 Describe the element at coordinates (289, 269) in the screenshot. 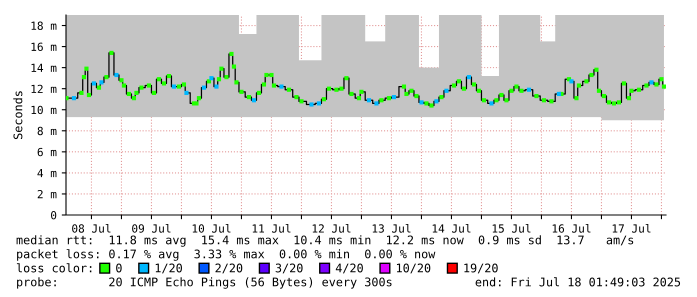

I see `legend-label: 3/20` at that location.